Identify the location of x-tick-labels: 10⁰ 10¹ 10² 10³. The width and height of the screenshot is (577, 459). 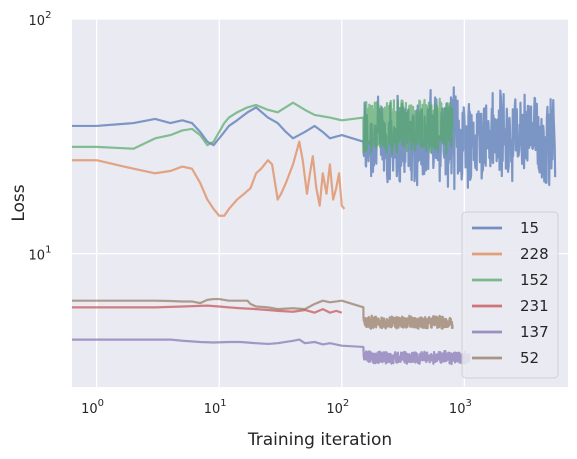
(276, 407).